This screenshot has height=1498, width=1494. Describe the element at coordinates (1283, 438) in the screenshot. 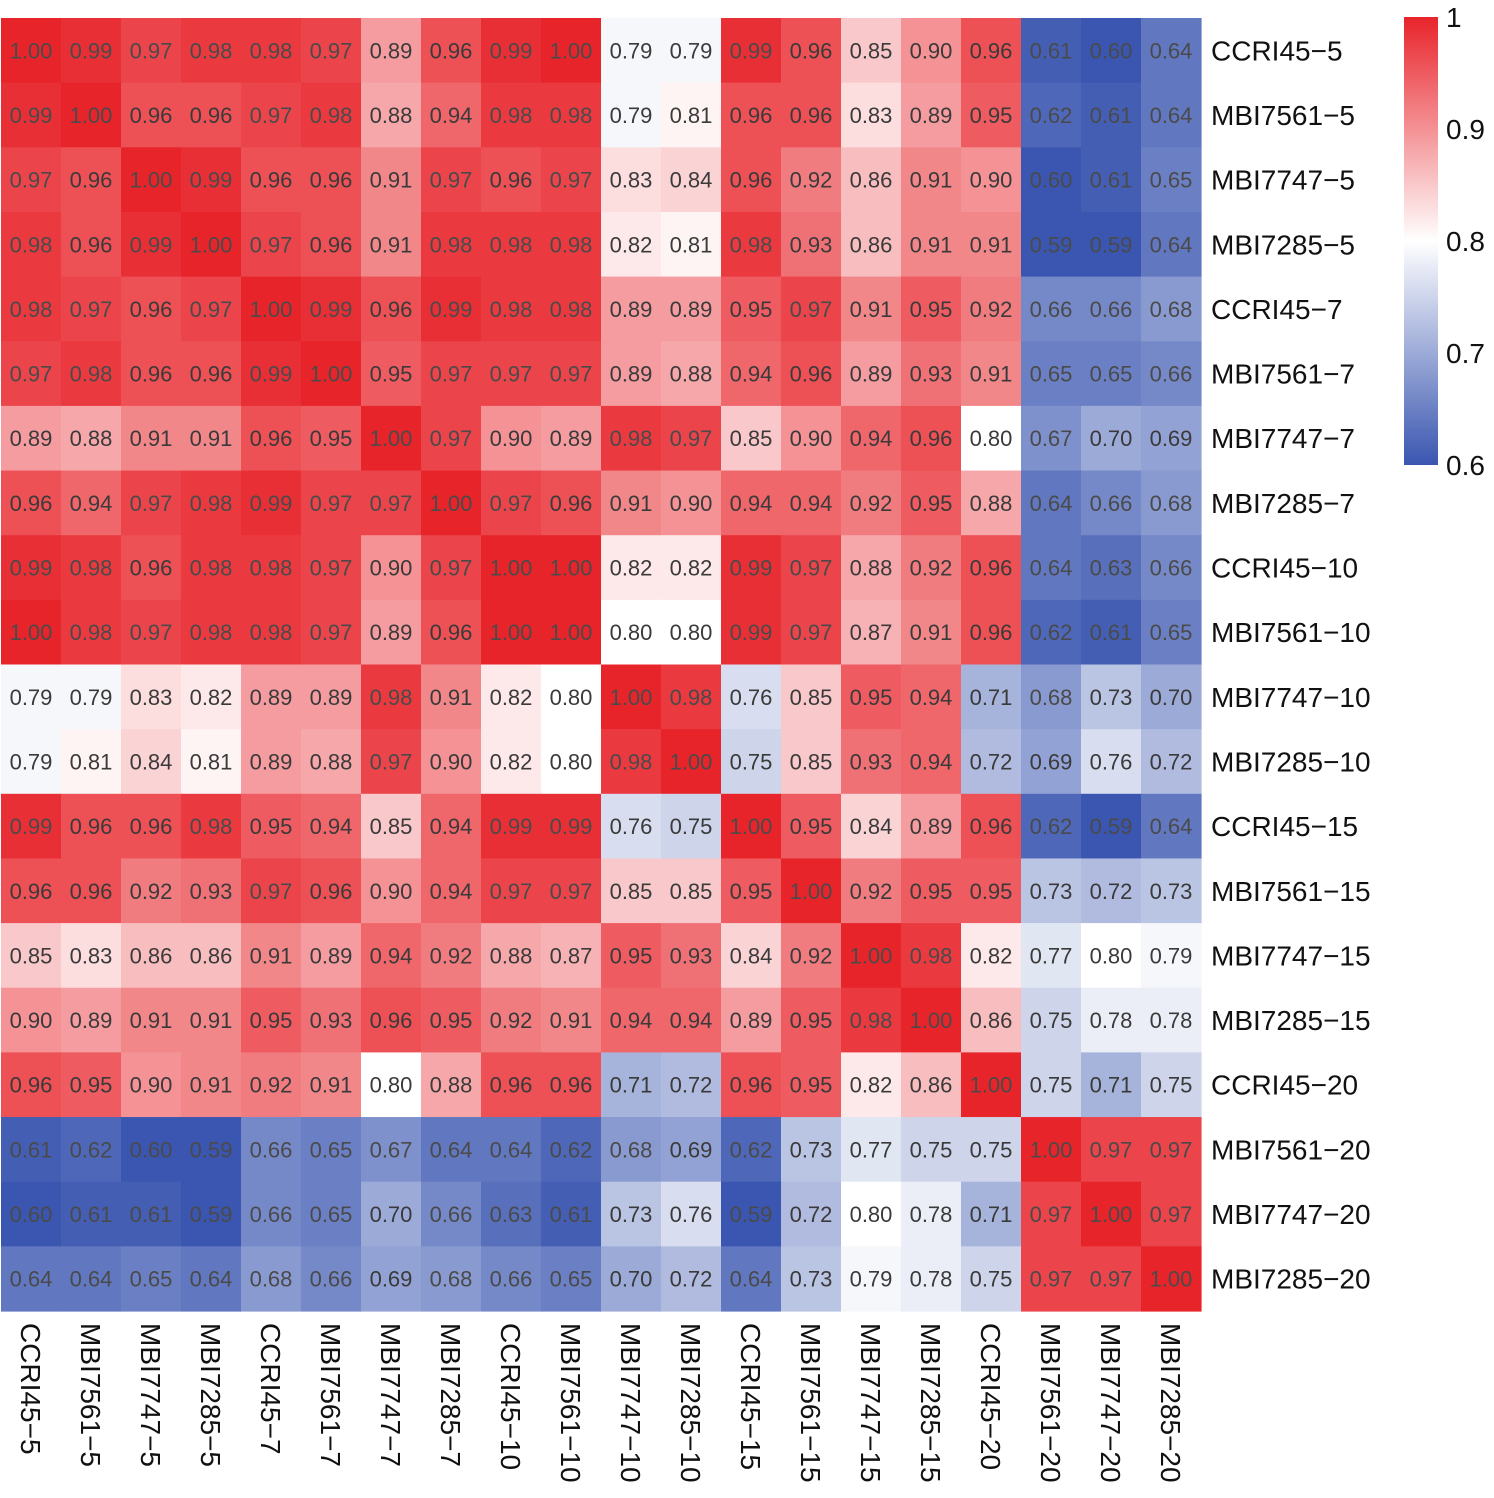

I see `row-label: MBI7747−7` at that location.